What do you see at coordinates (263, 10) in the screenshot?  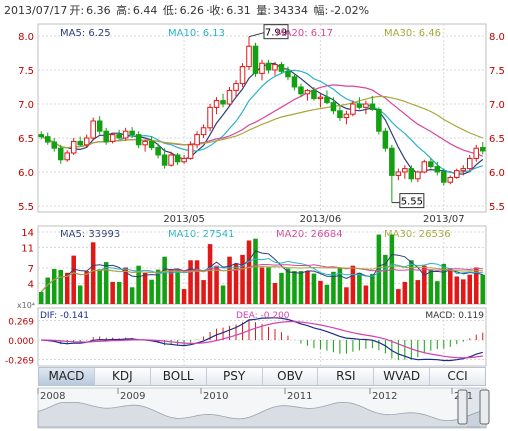 I see `volume-label: 量:` at bounding box center [263, 10].